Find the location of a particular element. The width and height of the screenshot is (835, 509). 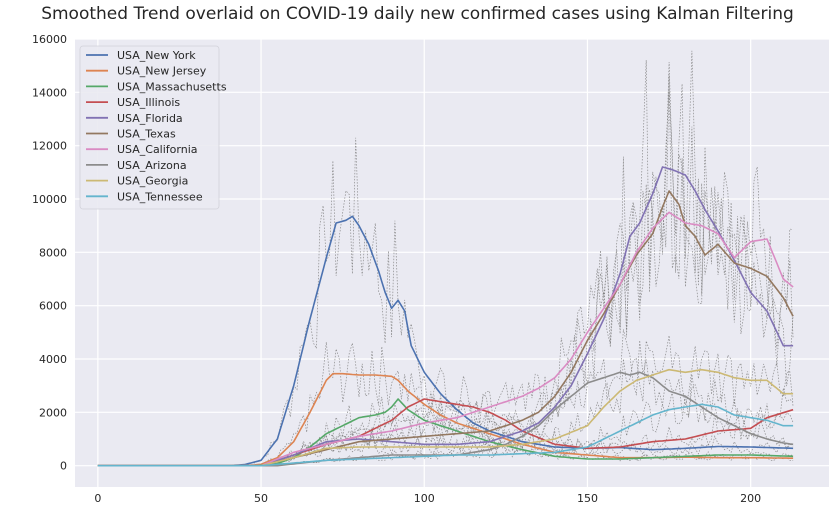

y-tick-label: 16000 is located at coordinates (49, 39).